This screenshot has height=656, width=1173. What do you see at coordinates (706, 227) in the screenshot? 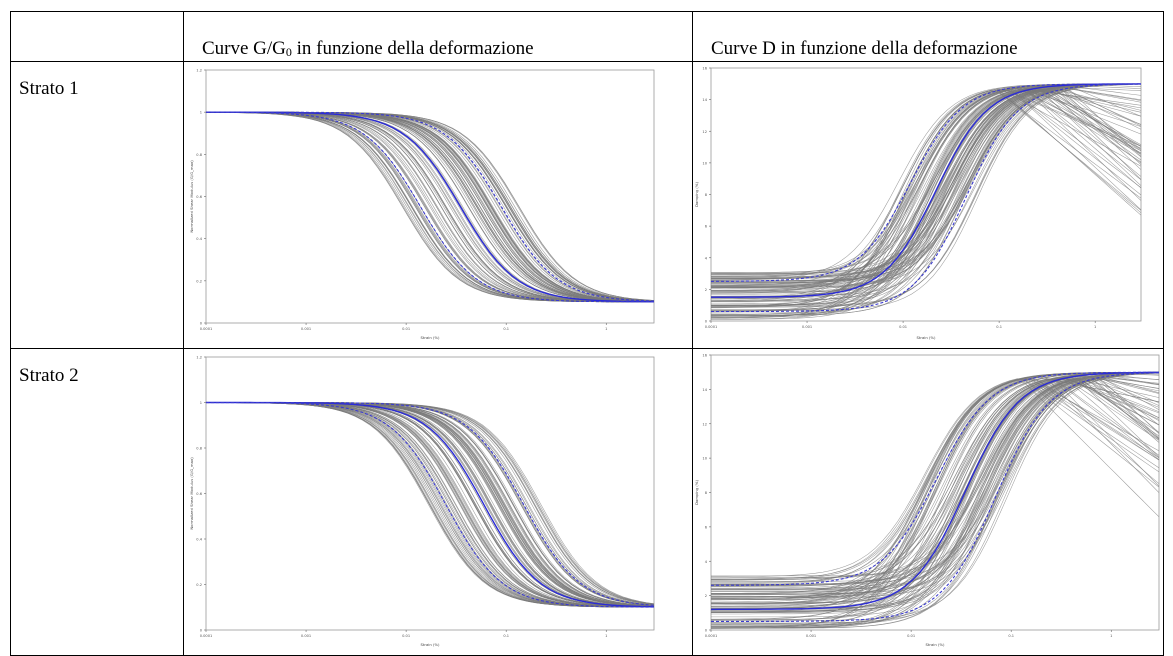
I see `y-tick-label: 6` at bounding box center [706, 227].